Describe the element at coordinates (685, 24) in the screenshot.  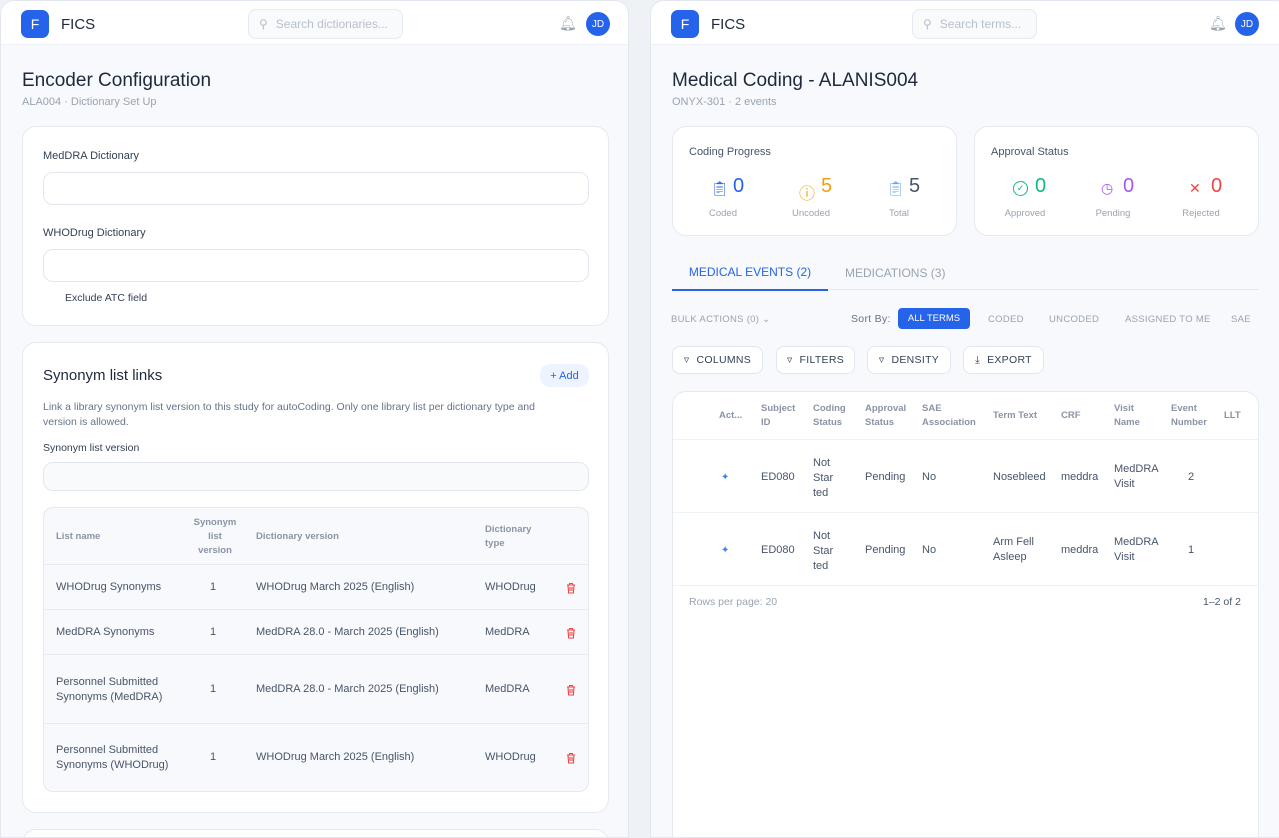
I see `app-logo: F` at that location.